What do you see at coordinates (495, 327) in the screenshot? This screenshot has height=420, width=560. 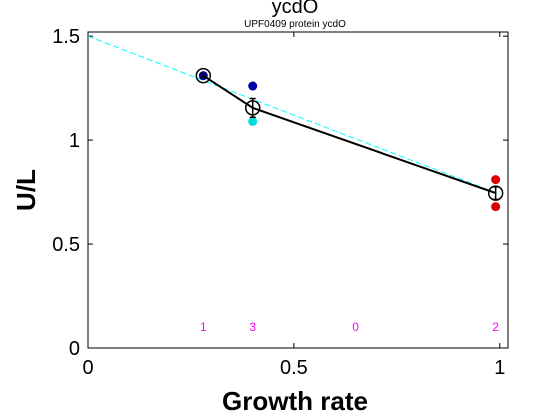 I see `count-label: 2` at bounding box center [495, 327].